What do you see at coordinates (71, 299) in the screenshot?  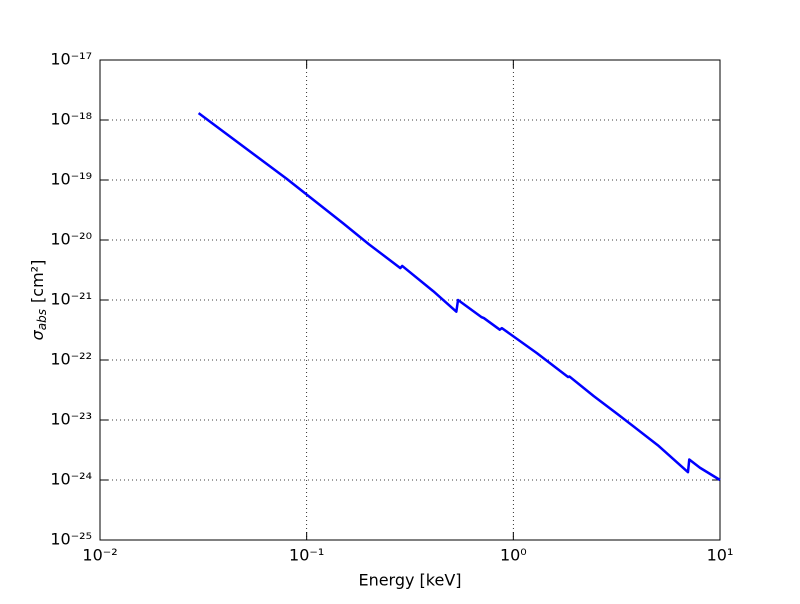 I see `y-tick-label: 10⁻²¹` at bounding box center [71, 299].